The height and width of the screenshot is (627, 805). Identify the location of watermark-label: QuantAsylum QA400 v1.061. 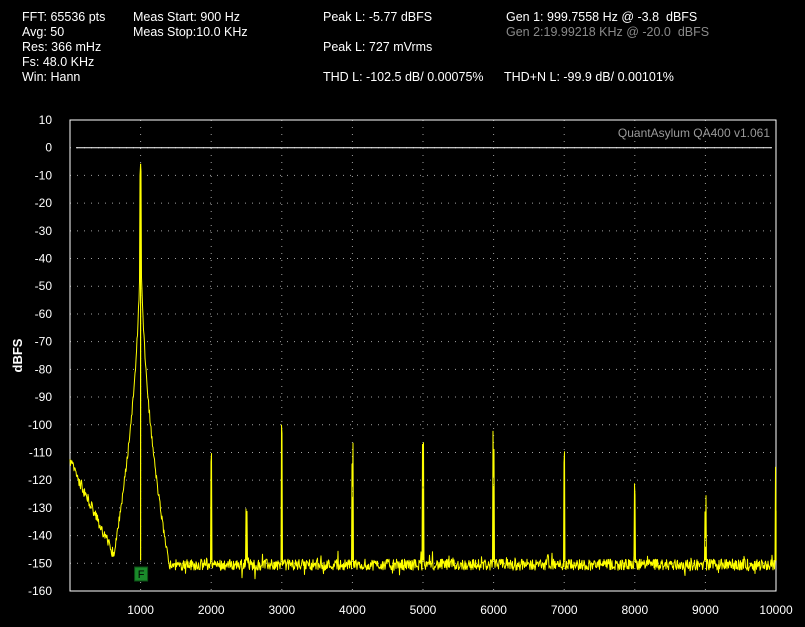
(694, 133).